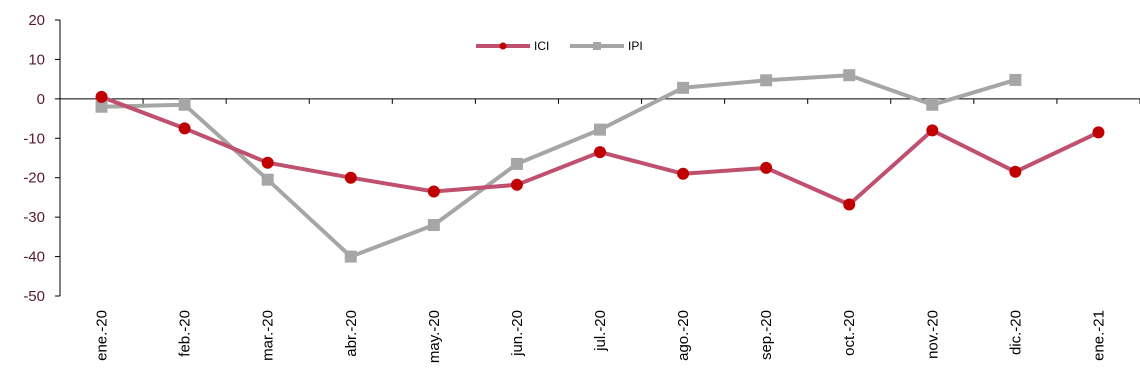 This screenshot has height=381, width=1140. What do you see at coordinates (1015, 332) in the screenshot?
I see `x-tick-label: dic.-20` at bounding box center [1015, 332].